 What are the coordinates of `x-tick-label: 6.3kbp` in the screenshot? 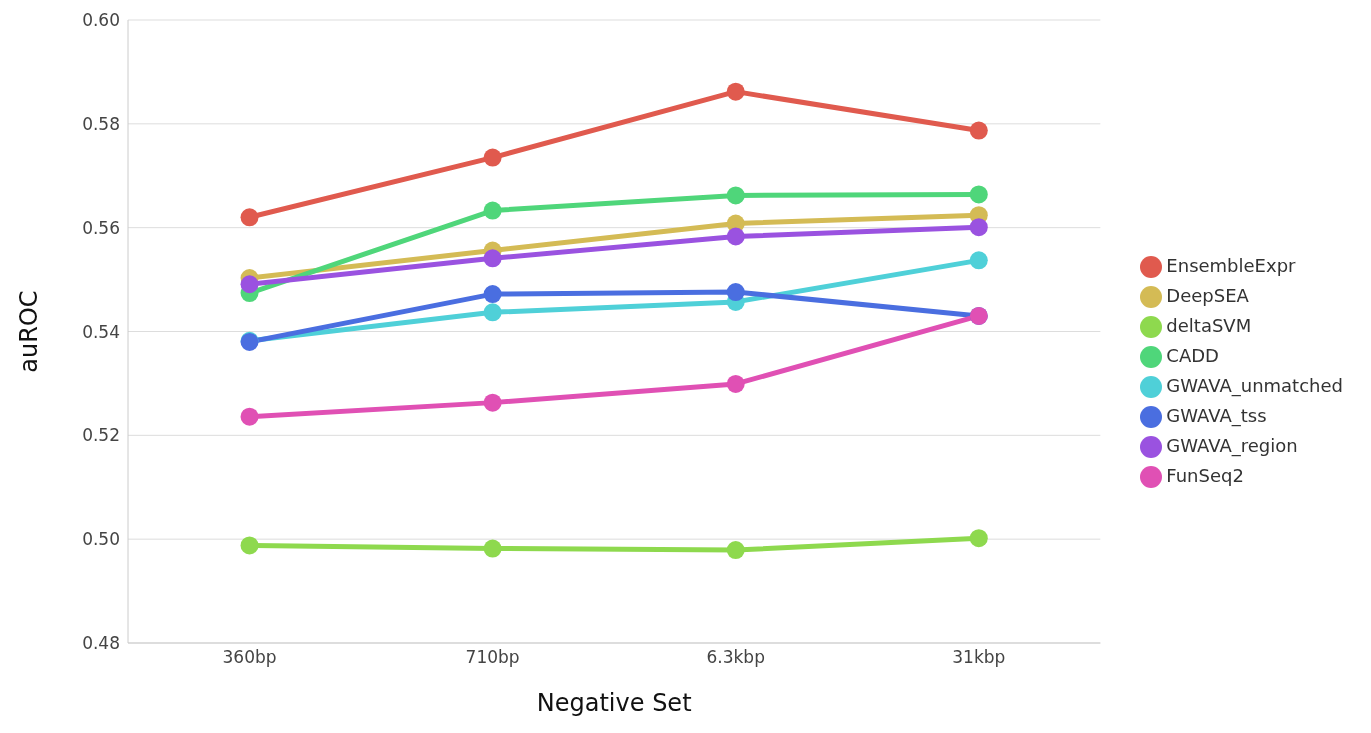 It's located at (735, 657).